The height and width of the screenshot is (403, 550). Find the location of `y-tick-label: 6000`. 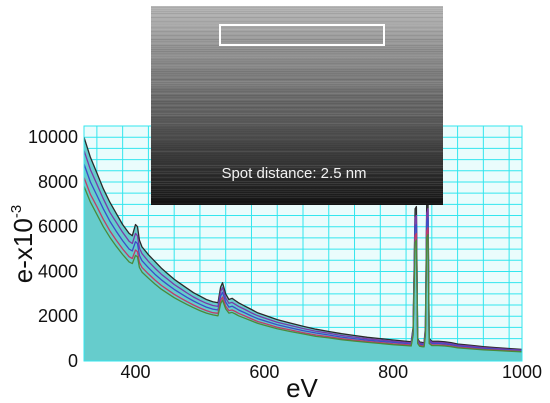

y-tick-label: 6000 is located at coordinates (58, 227).